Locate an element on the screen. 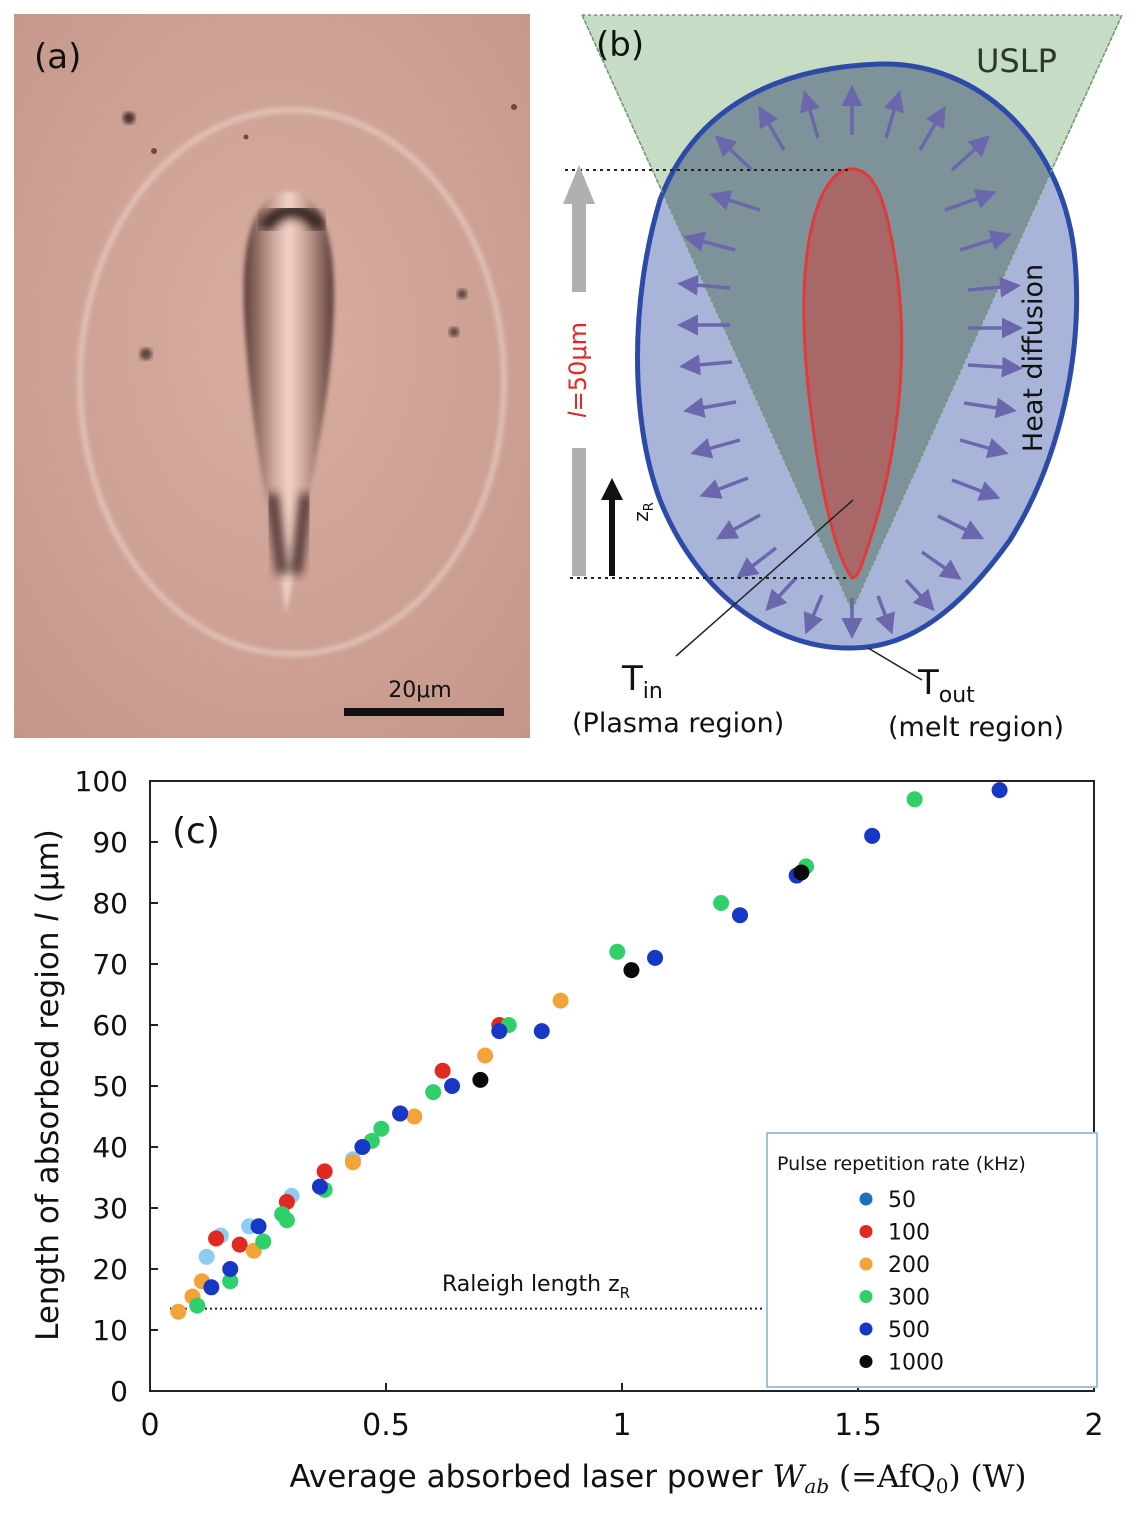 The image size is (1136, 1514). y-tick-label: 40 is located at coordinates (110, 1147).